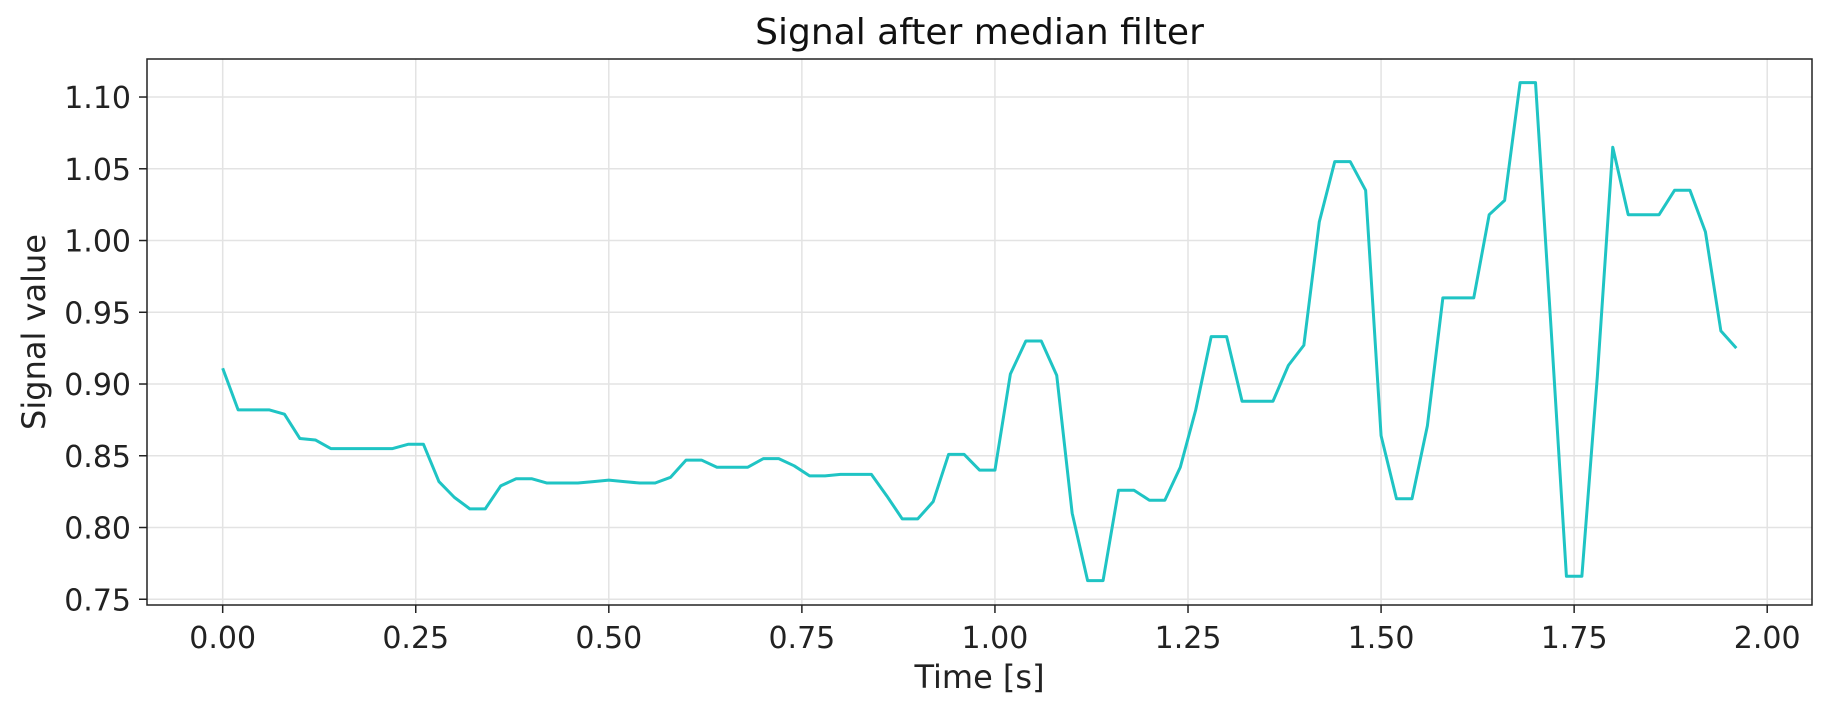  What do you see at coordinates (978, 677) in the screenshot?
I see `x-axis-label: Time [s]` at bounding box center [978, 677].